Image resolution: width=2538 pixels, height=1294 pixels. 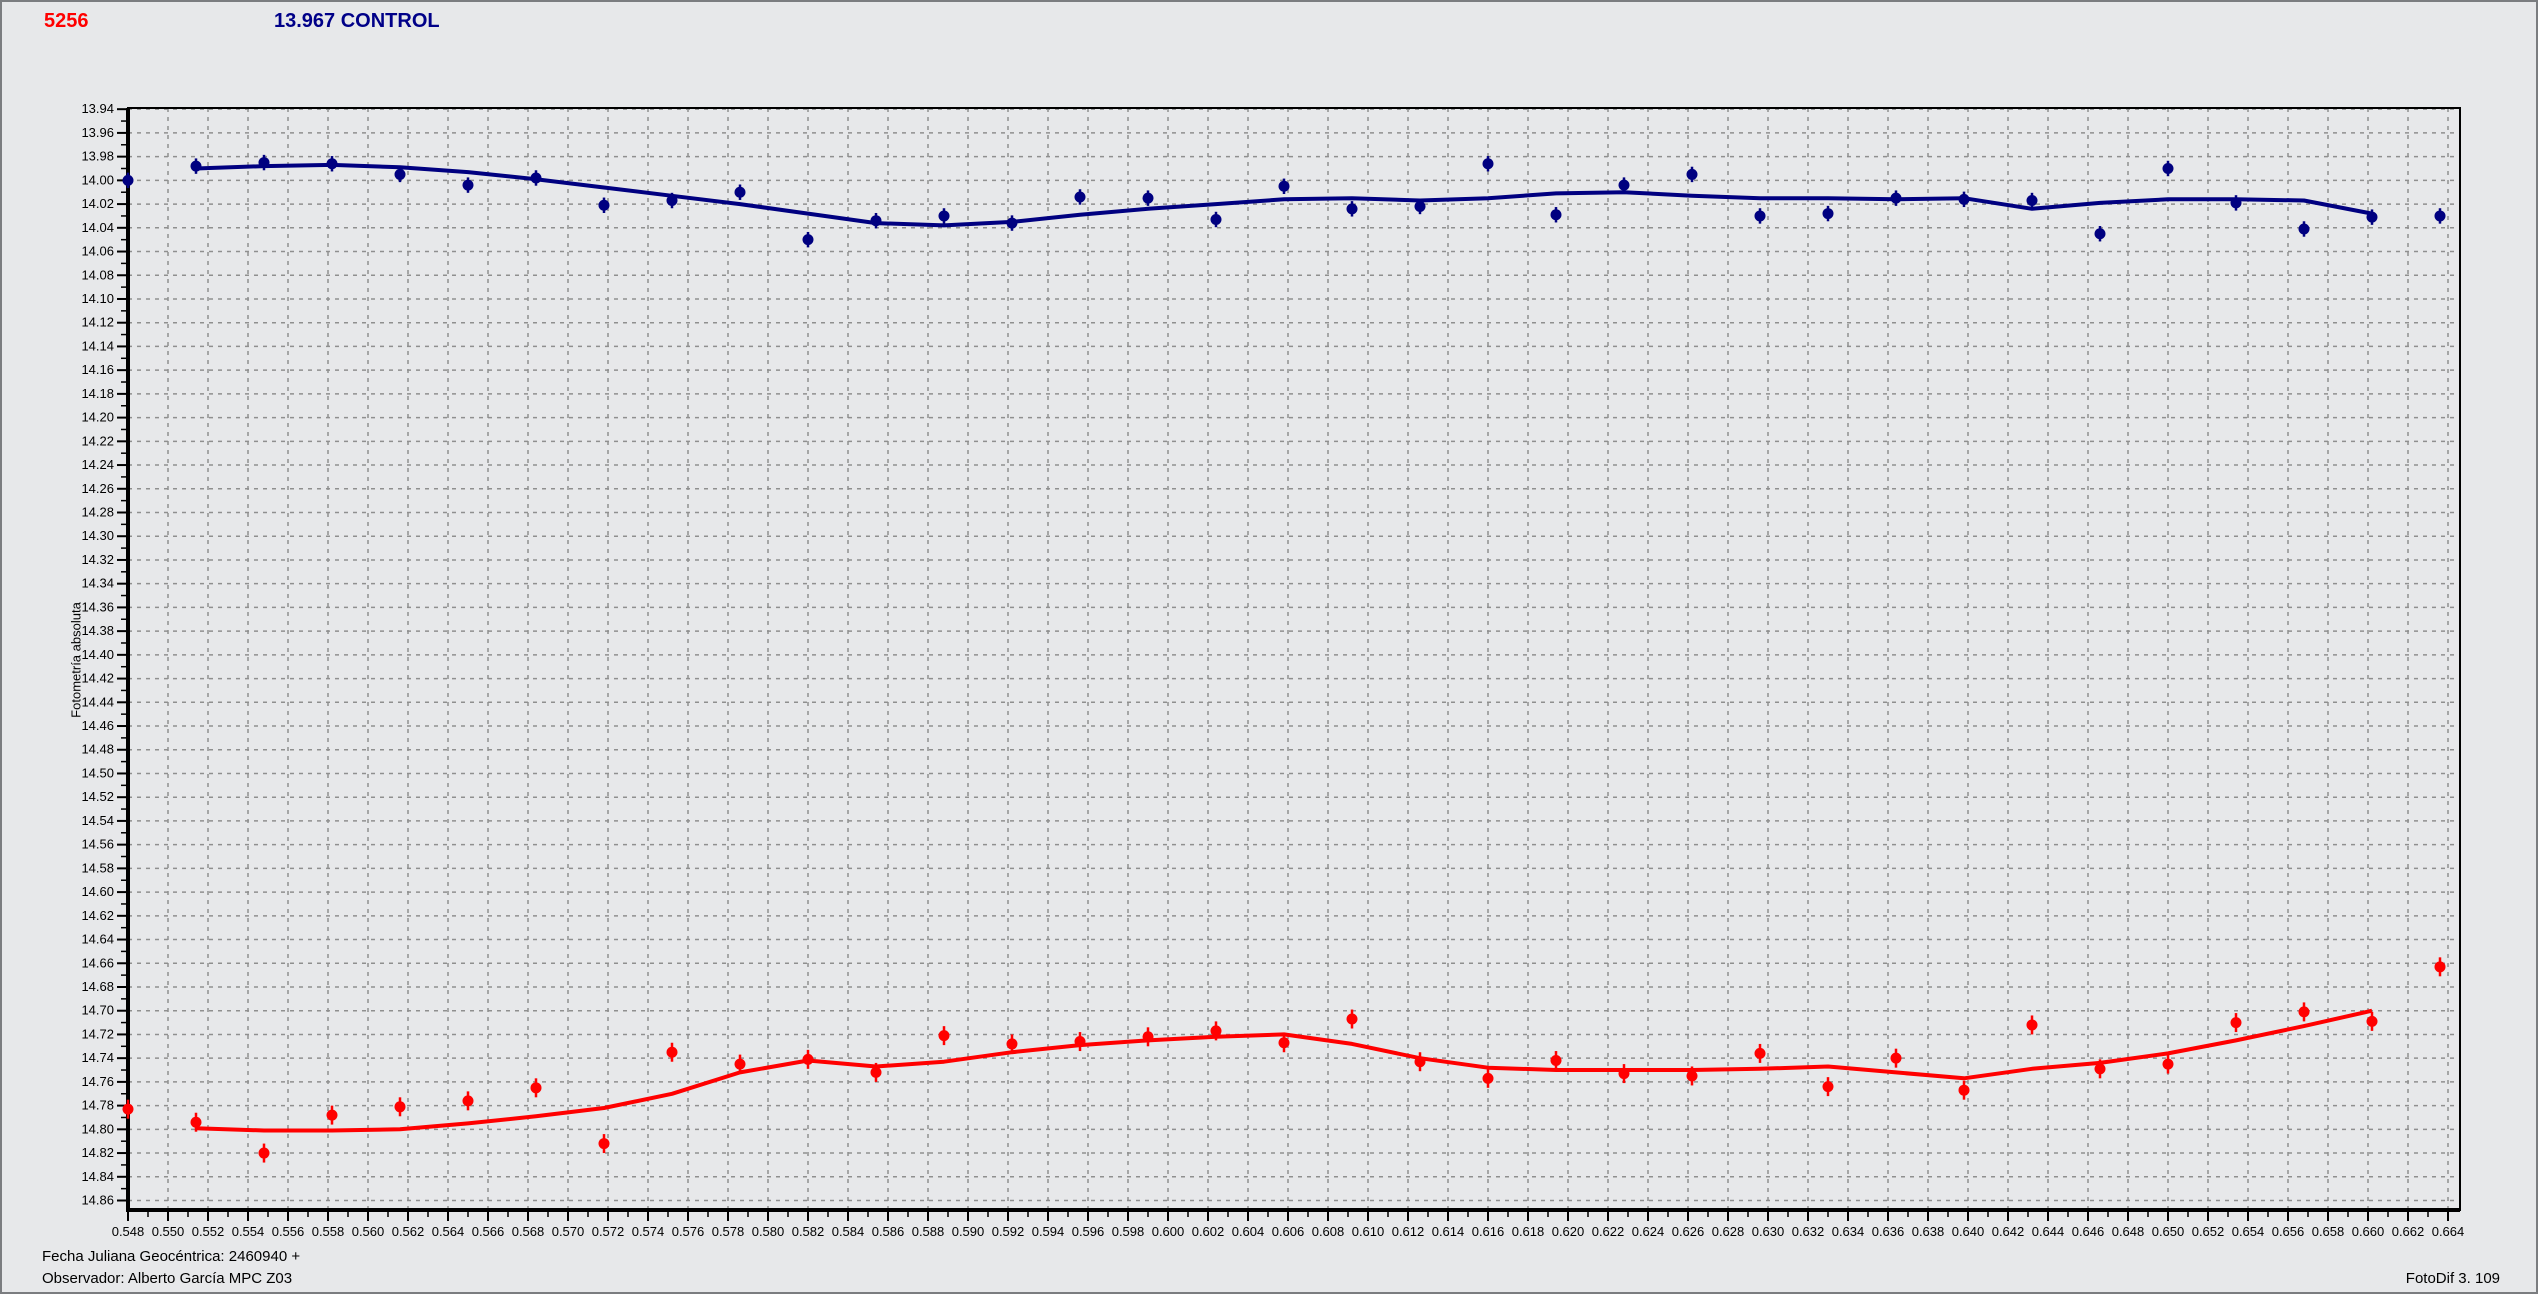 What do you see at coordinates (97, 345) in the screenshot?
I see `y-tick-label: 14.14` at bounding box center [97, 345].